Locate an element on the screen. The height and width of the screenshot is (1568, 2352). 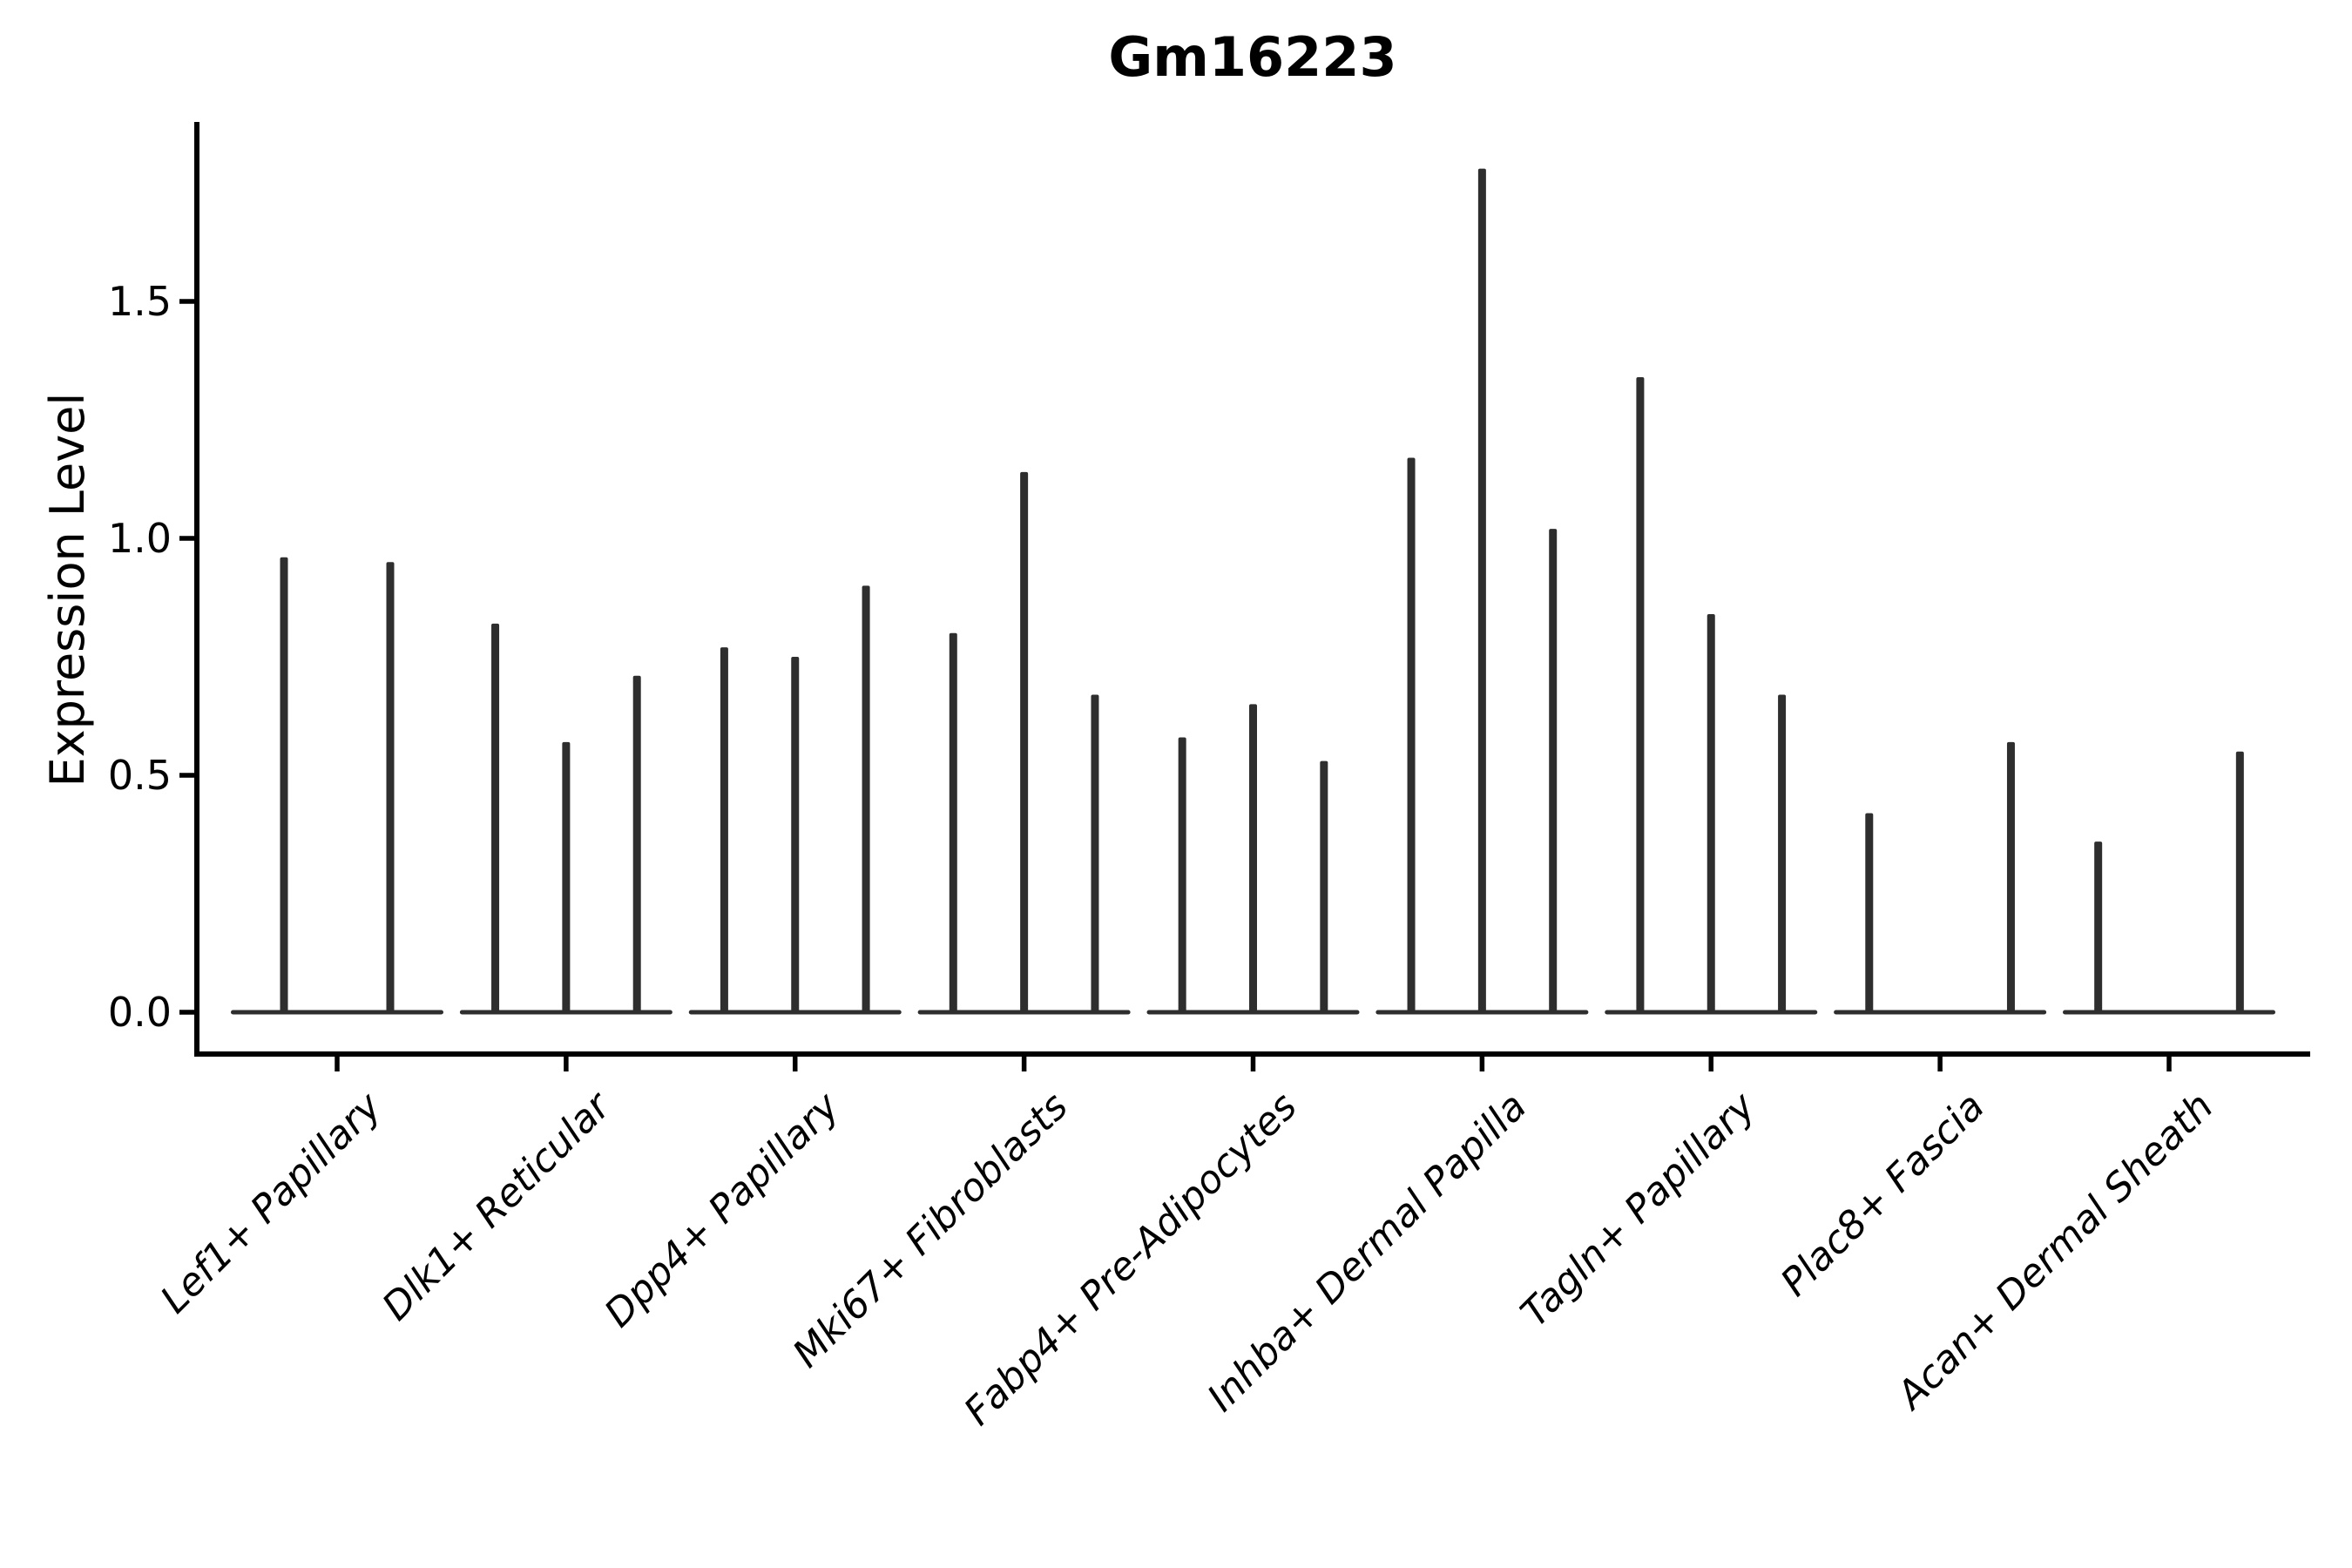
plot-title: Gm16223 is located at coordinates (1252, 57).